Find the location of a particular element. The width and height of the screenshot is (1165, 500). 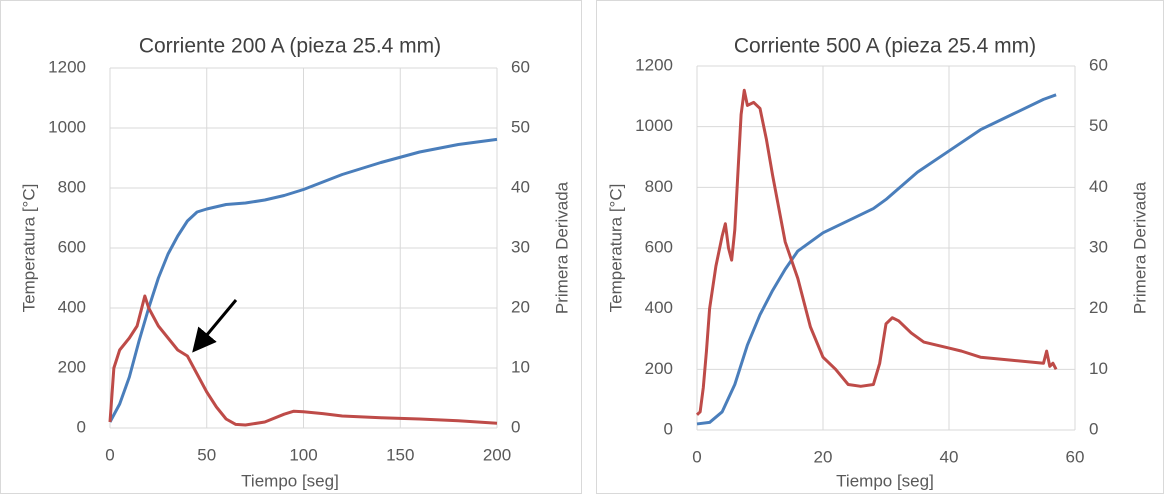

x-tick-label: 100 is located at coordinates (303, 454).